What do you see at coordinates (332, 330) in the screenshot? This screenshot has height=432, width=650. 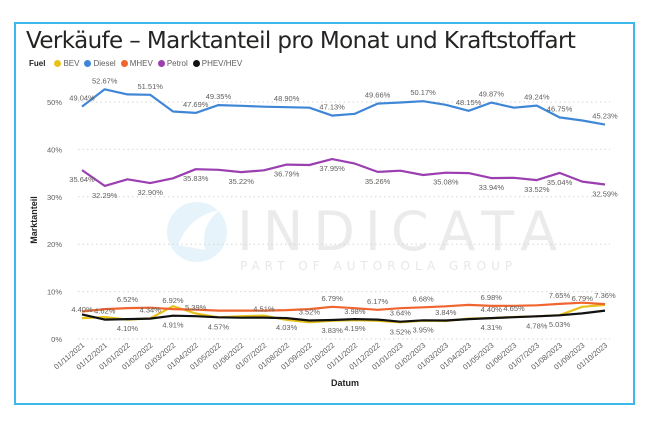 I see `data-label: 3.83%` at bounding box center [332, 330].